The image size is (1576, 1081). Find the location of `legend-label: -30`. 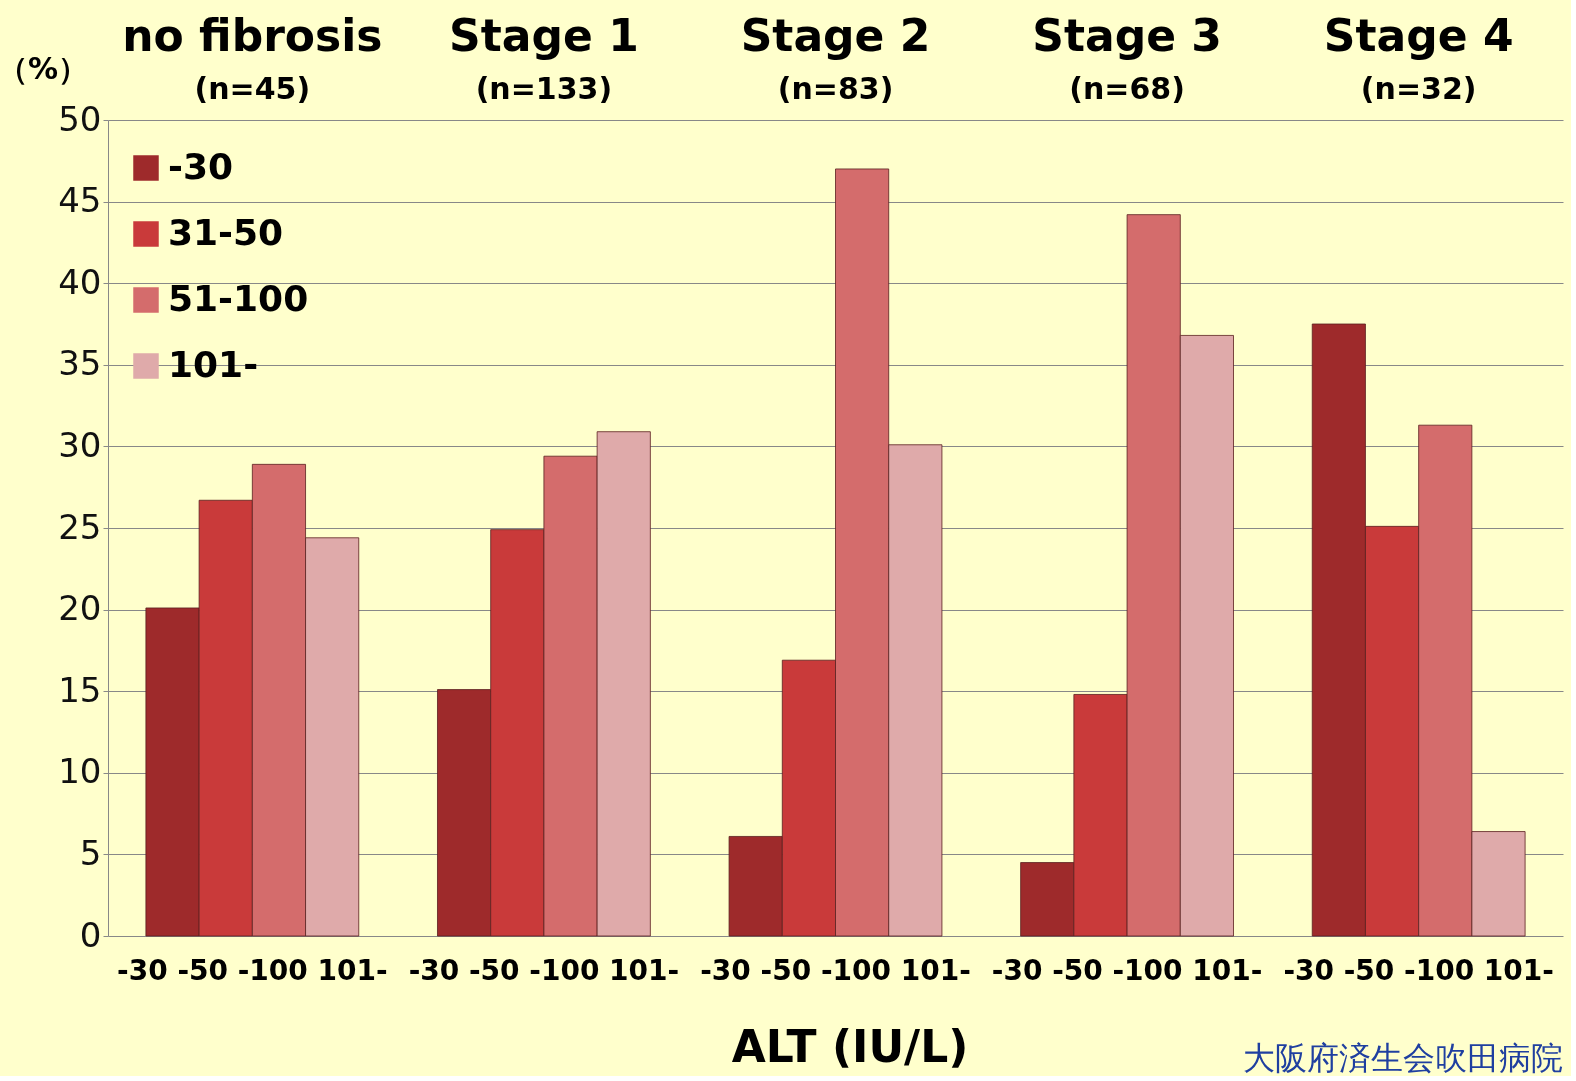

legend-label: -30 is located at coordinates (201, 166).